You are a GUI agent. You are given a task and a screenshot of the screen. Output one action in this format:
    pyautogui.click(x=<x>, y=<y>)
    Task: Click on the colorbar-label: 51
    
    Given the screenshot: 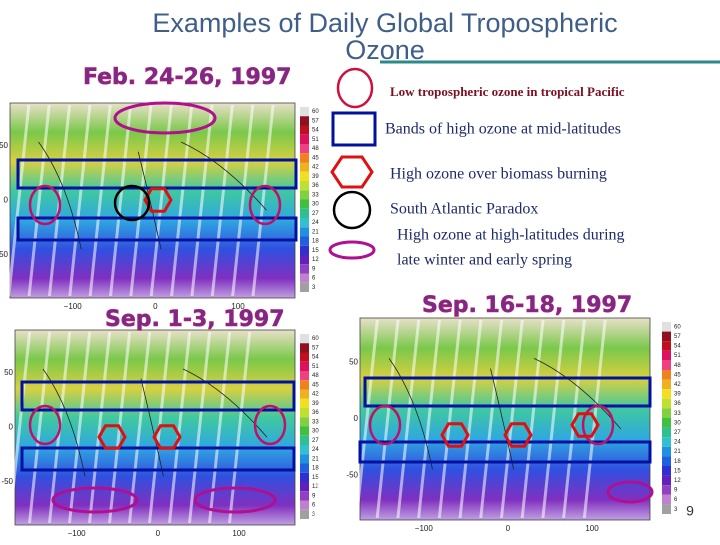 What is the action you would take?
    pyautogui.click(x=315, y=367)
    